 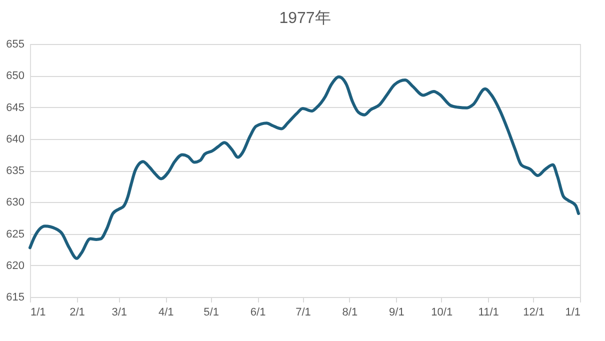 What do you see at coordinates (15, 202) in the screenshot?
I see `y-tick-label: 630` at bounding box center [15, 202].